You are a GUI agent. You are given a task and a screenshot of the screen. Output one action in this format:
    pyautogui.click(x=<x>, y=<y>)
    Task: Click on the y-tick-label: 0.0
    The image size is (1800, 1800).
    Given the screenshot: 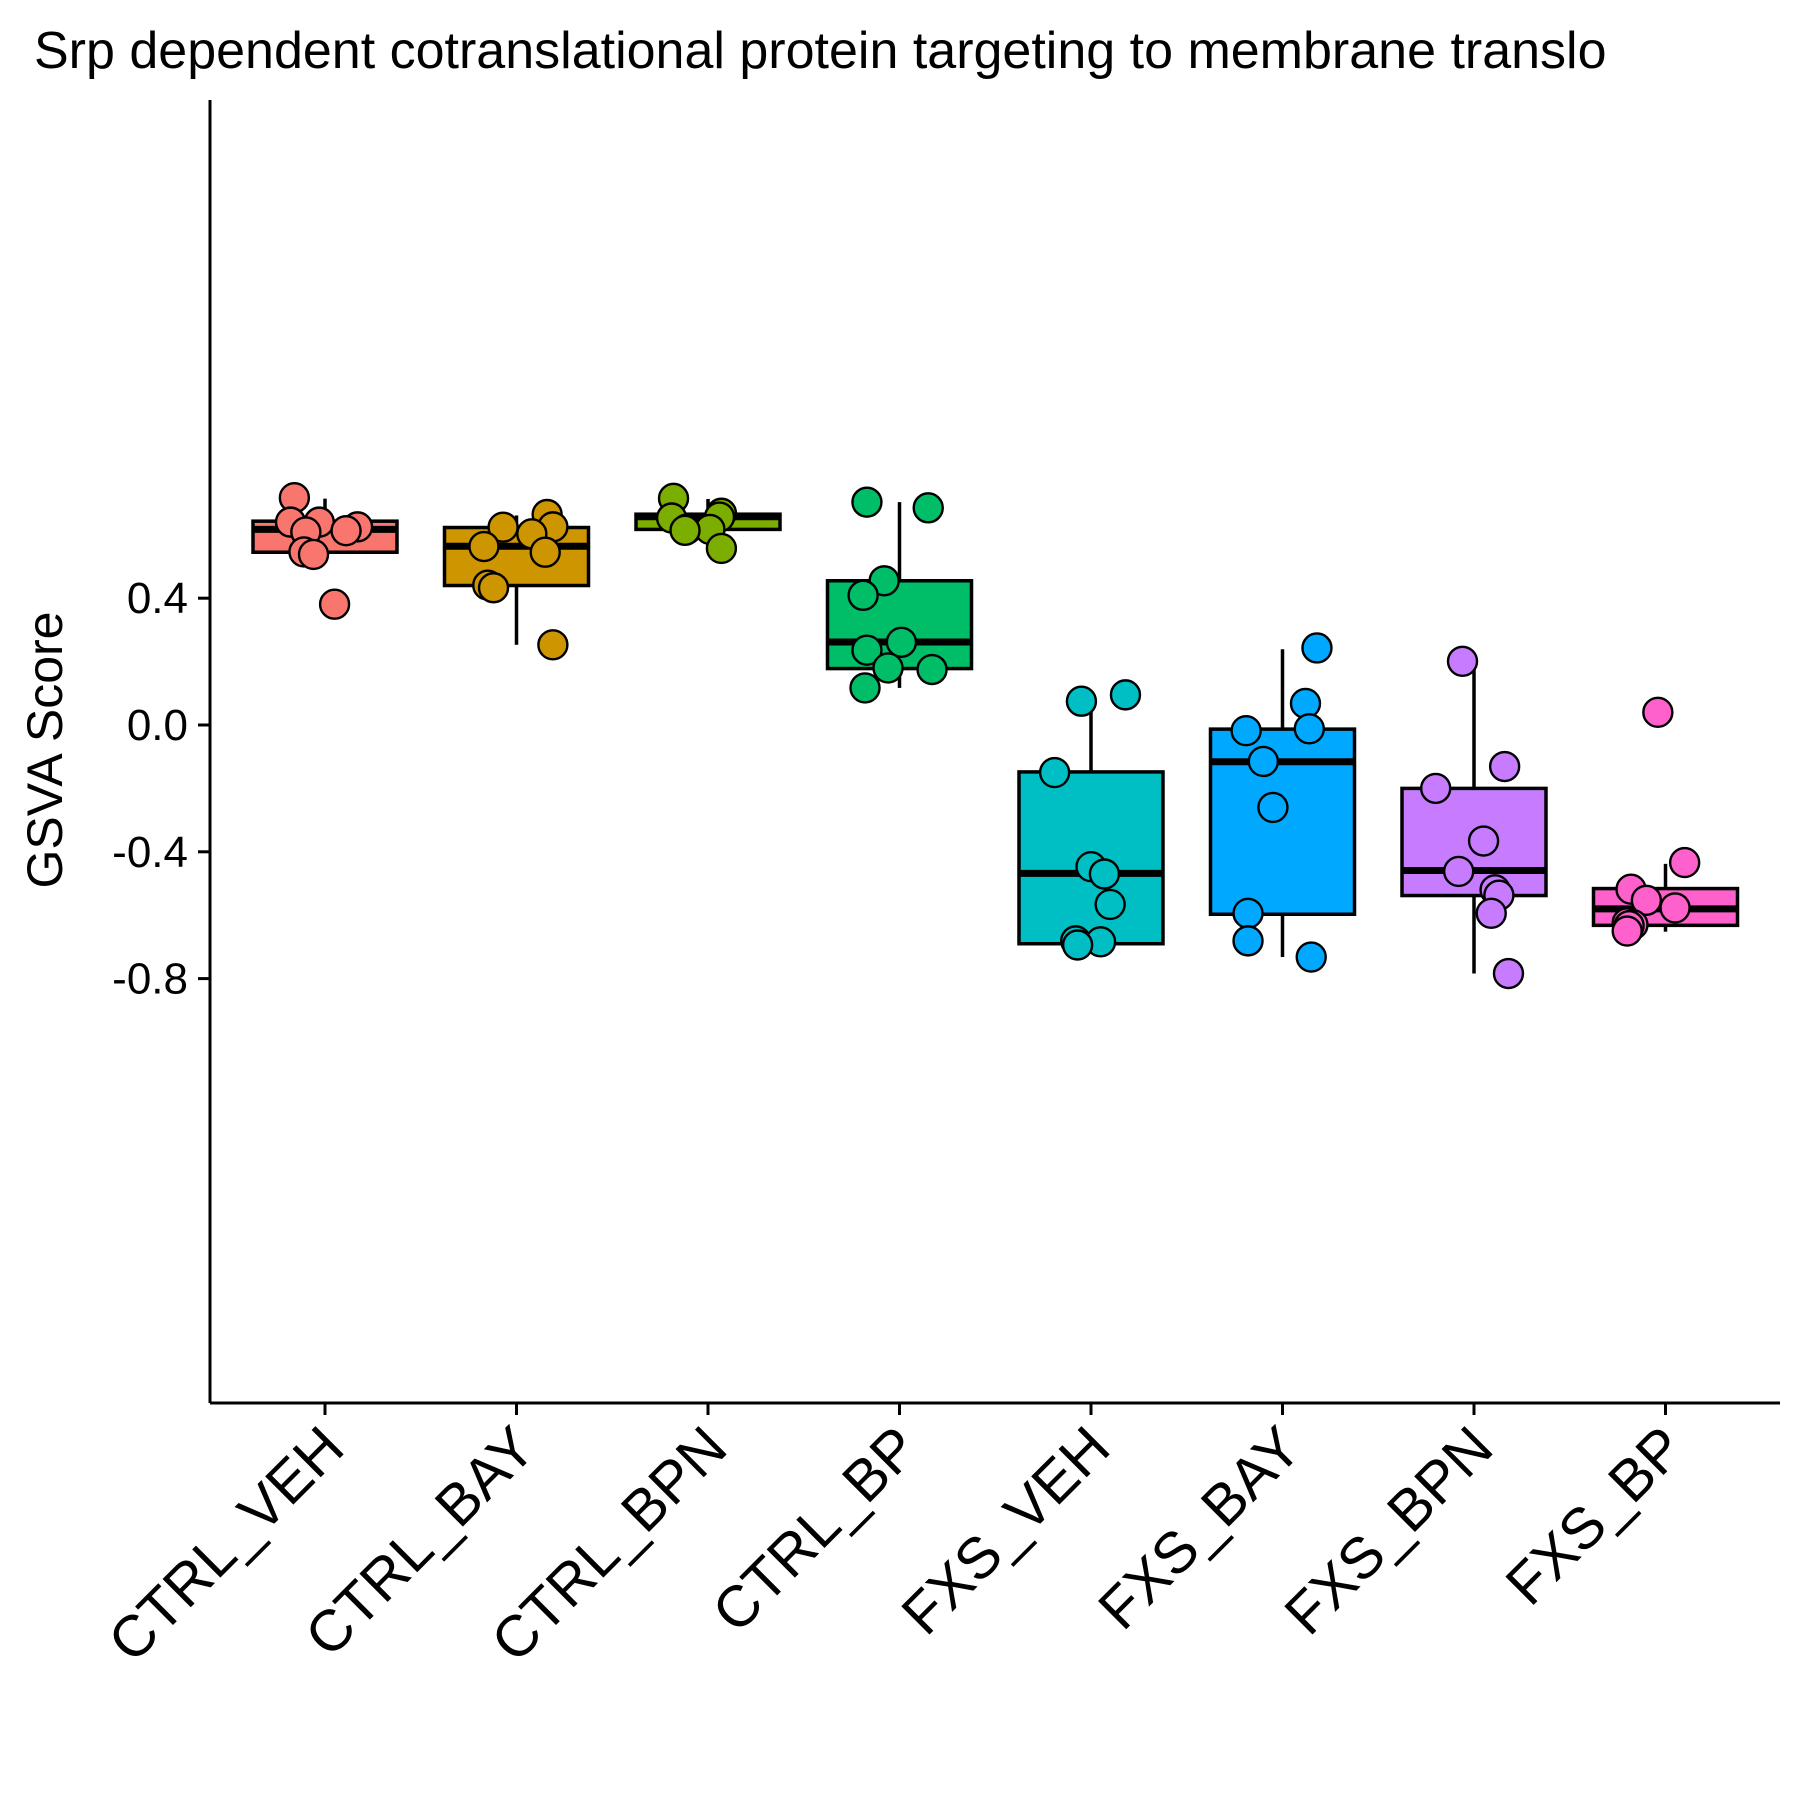 What is the action you would take?
    pyautogui.click(x=157, y=725)
    